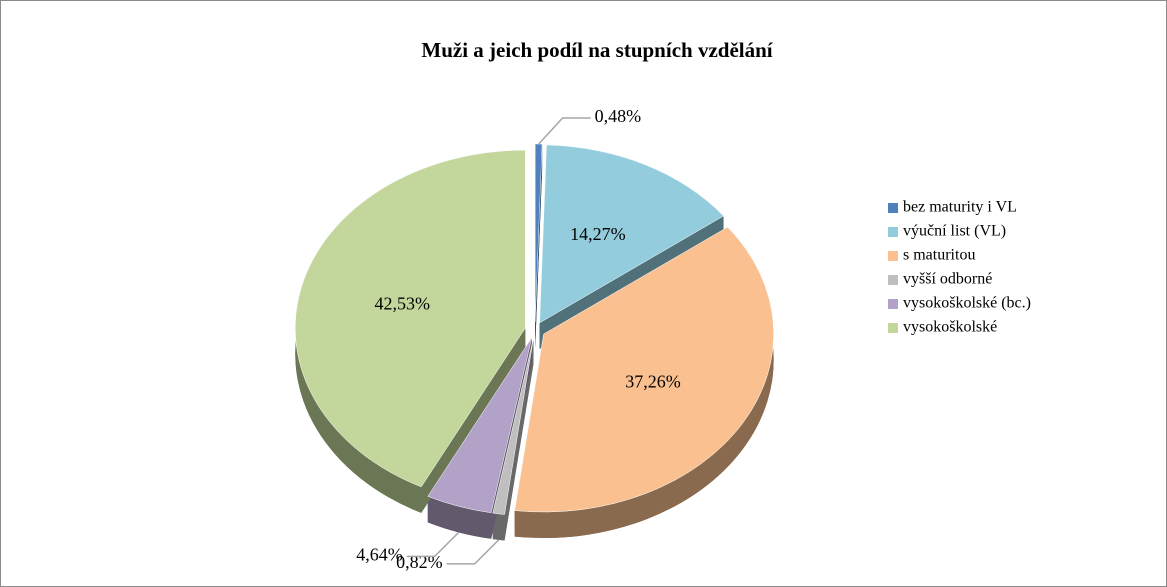  Describe the element at coordinates (379, 554) in the screenshot. I see `data-label: 4,64%` at that location.